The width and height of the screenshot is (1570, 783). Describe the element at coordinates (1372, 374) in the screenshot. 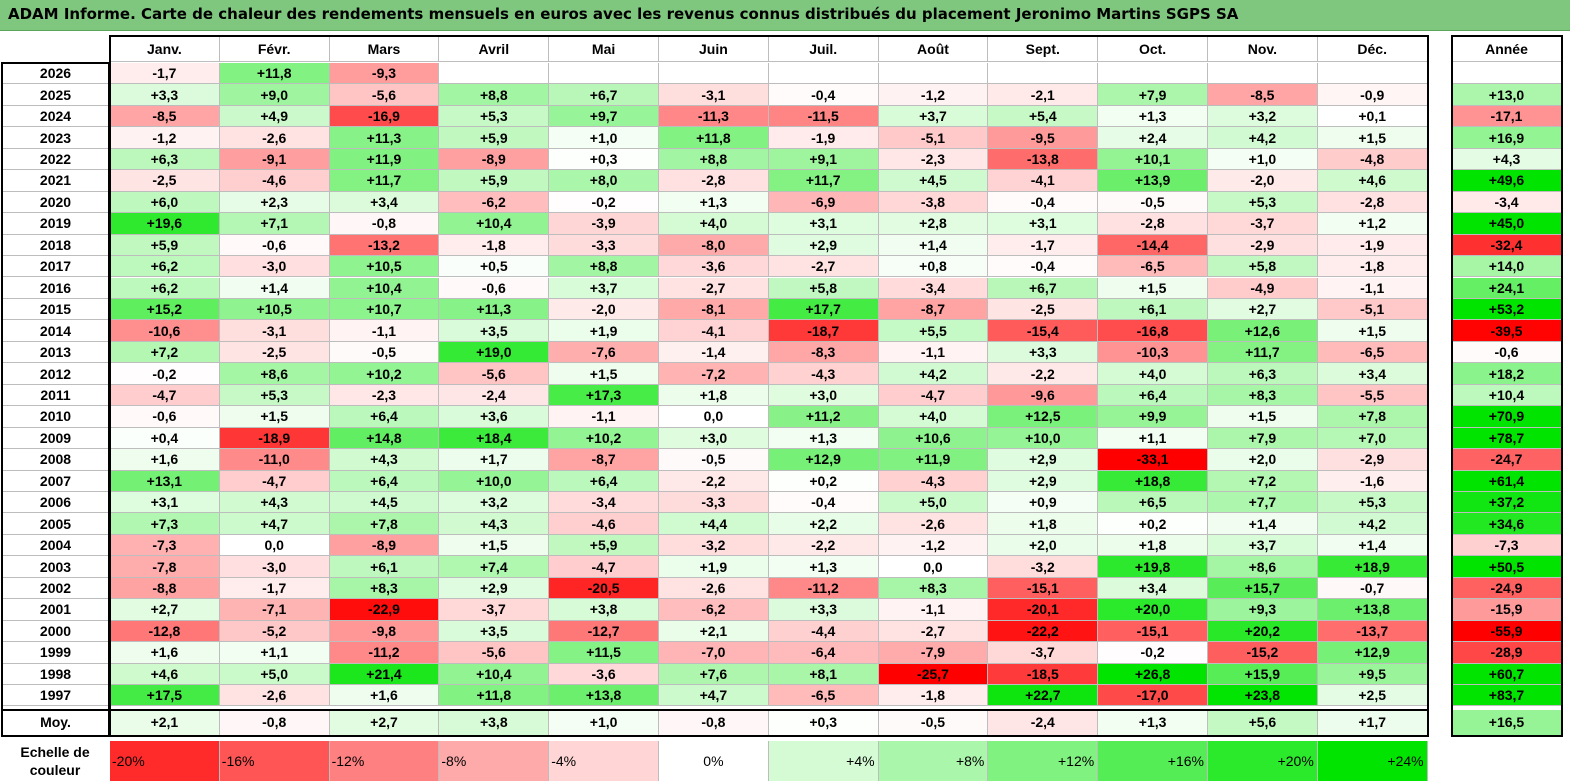

I see `heatmap-cell: +3,4` at that location.